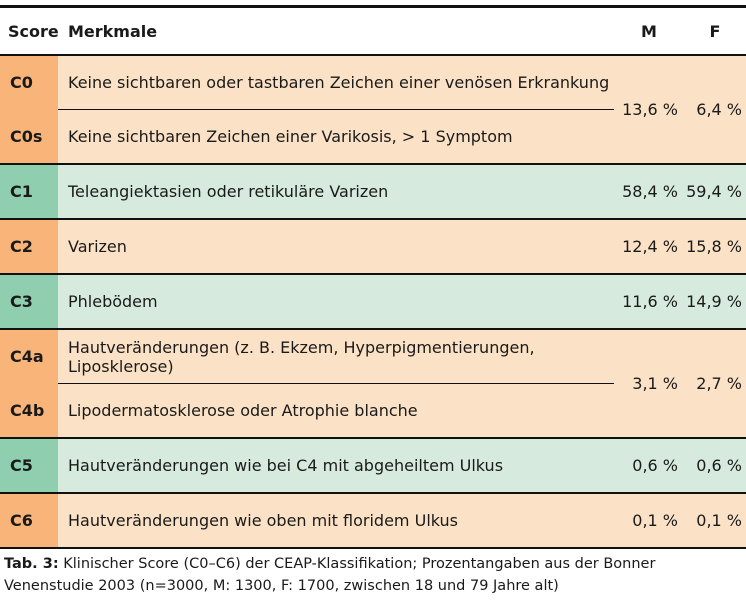  What do you see at coordinates (29, 136) in the screenshot?
I see `score-cell: C0s` at bounding box center [29, 136].